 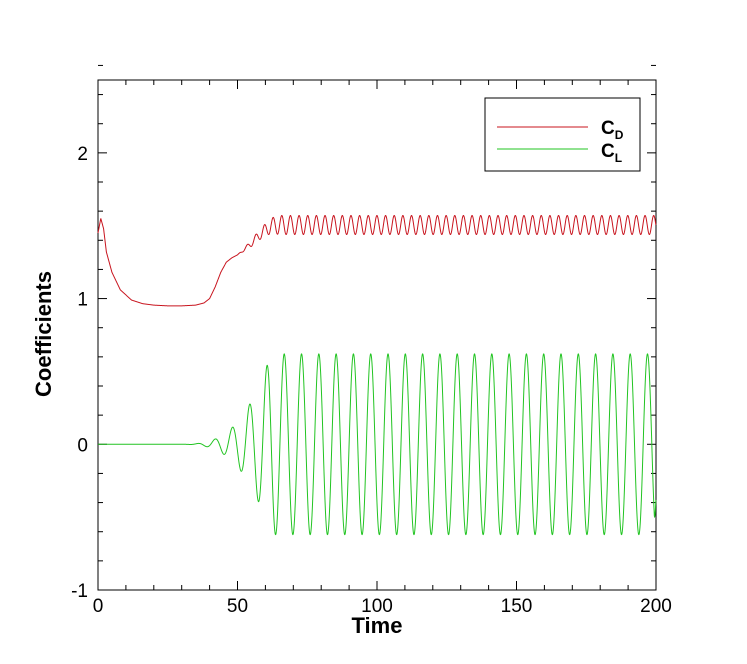 What do you see at coordinates (656, 606) in the screenshot?
I see `x-tick-label: 200` at bounding box center [656, 606].